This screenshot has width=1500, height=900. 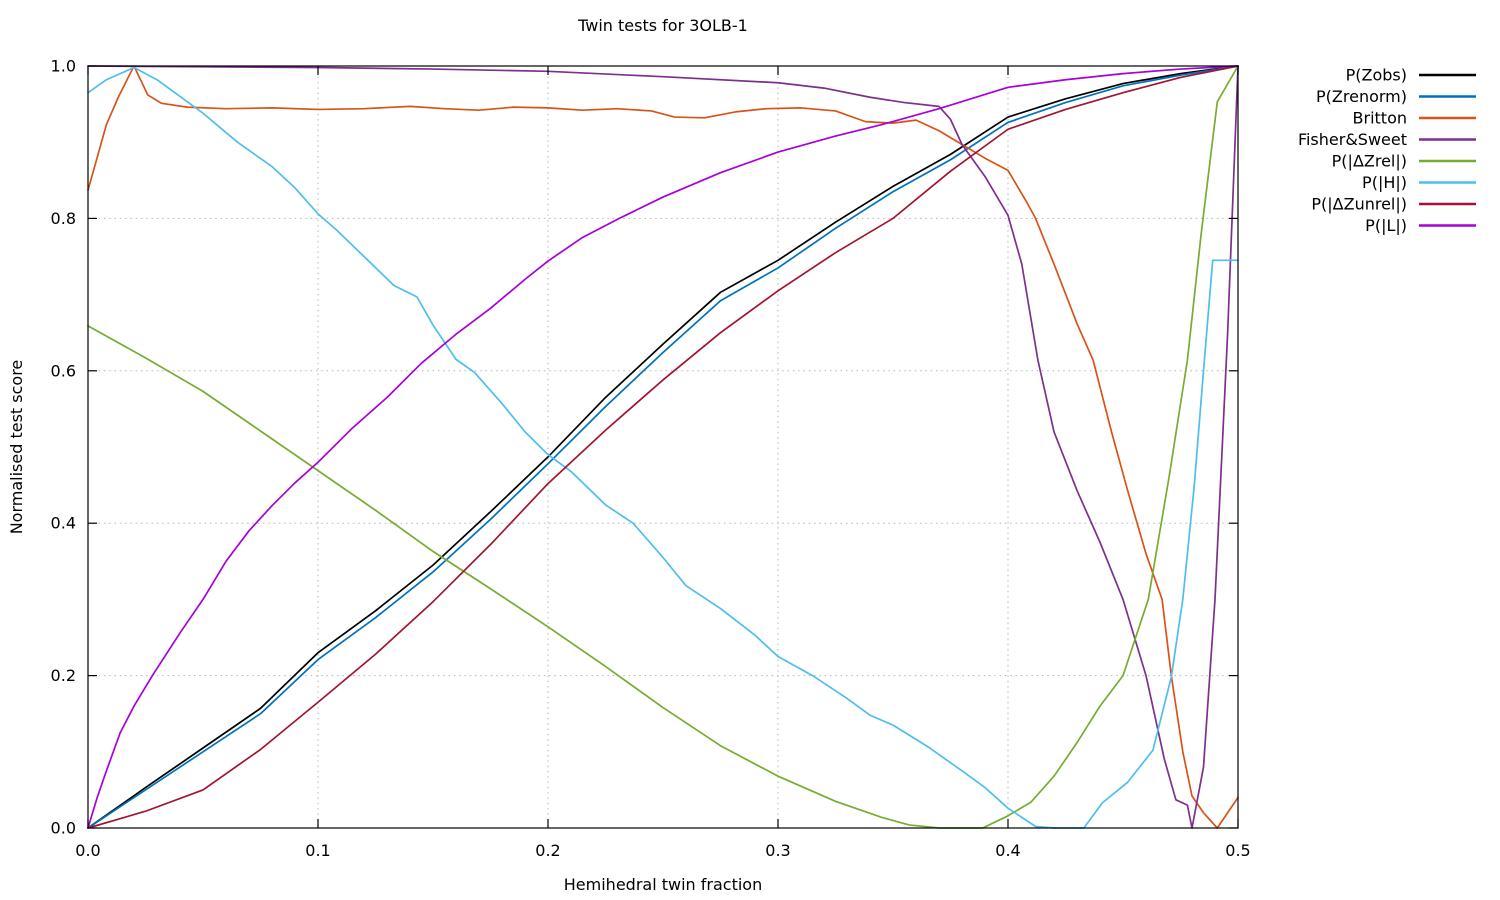 What do you see at coordinates (1369, 161) in the screenshot?
I see `legend-label: P(|ΔZrel|)` at bounding box center [1369, 161].